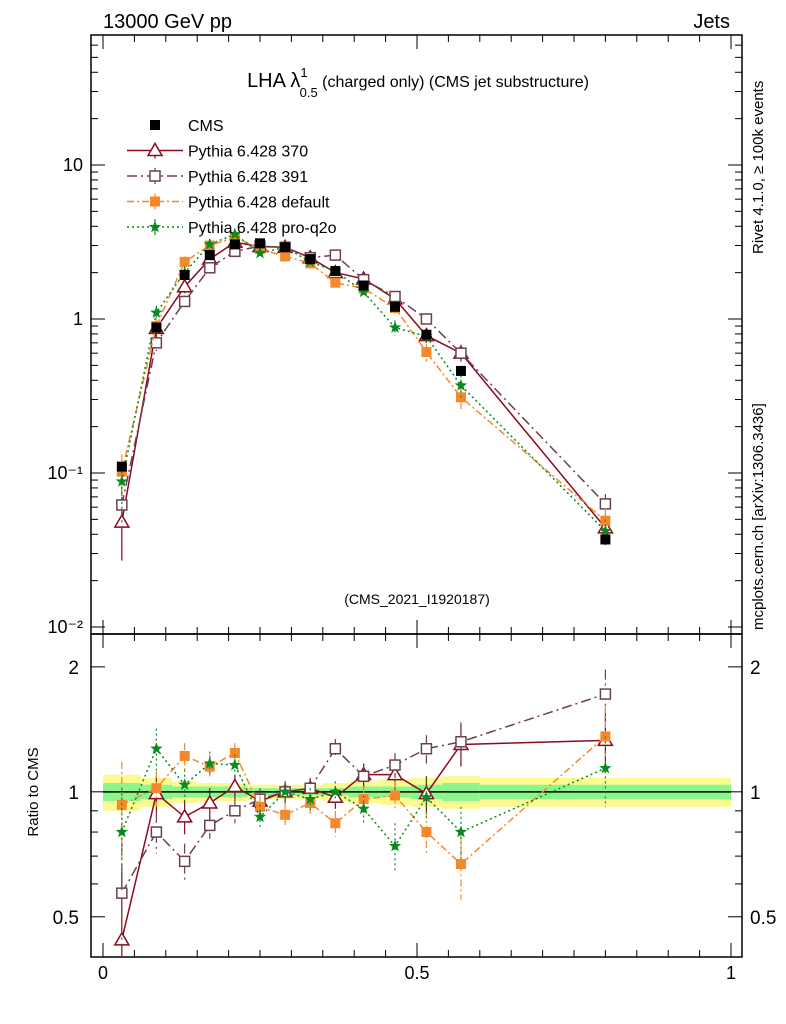 Image resolution: width=786 pixels, height=1024 pixels. I want to click on ratio-xtick-label: 0.5, so click(416, 973).